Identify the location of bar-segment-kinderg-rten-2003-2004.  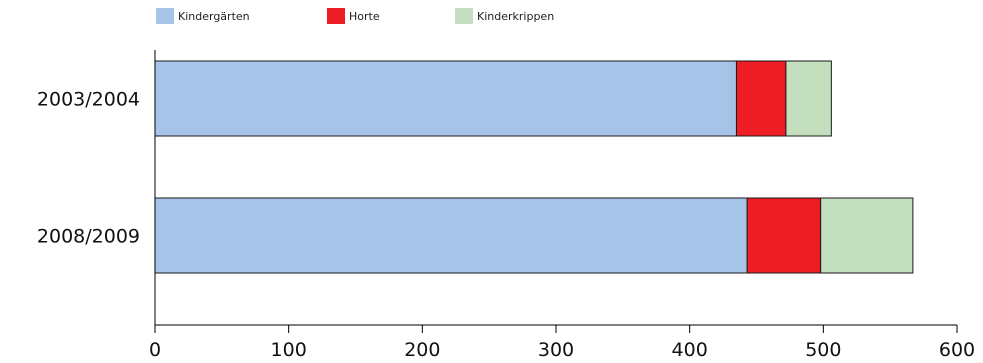
(445, 98).